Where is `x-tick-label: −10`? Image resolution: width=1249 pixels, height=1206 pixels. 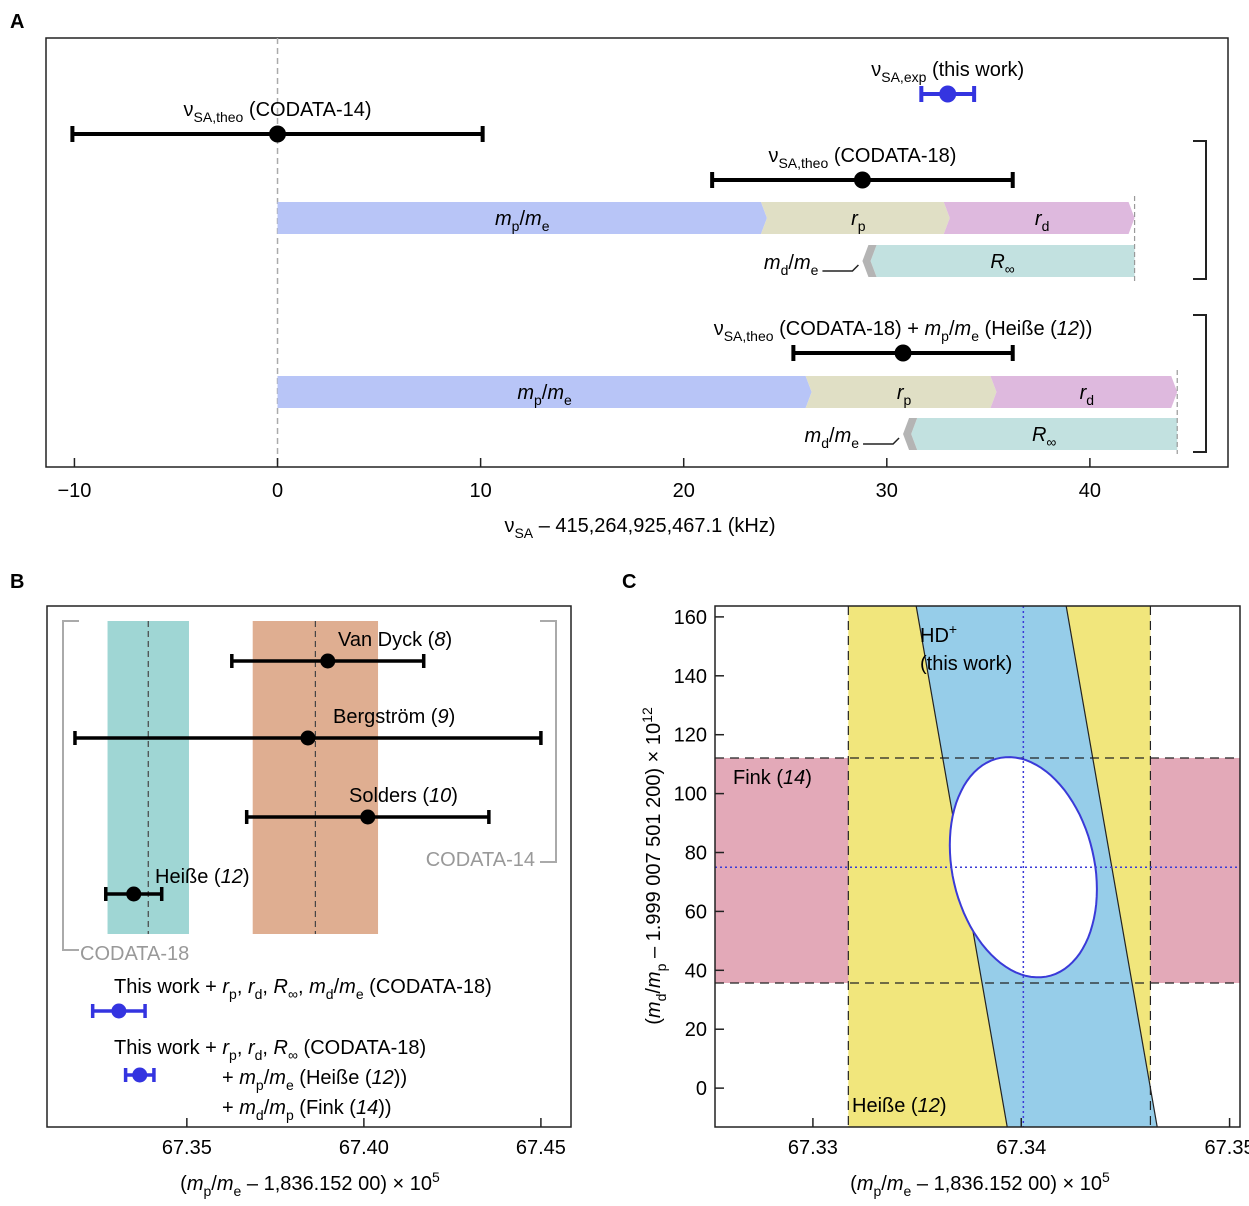 x-tick-label: −10 is located at coordinates (74, 491).